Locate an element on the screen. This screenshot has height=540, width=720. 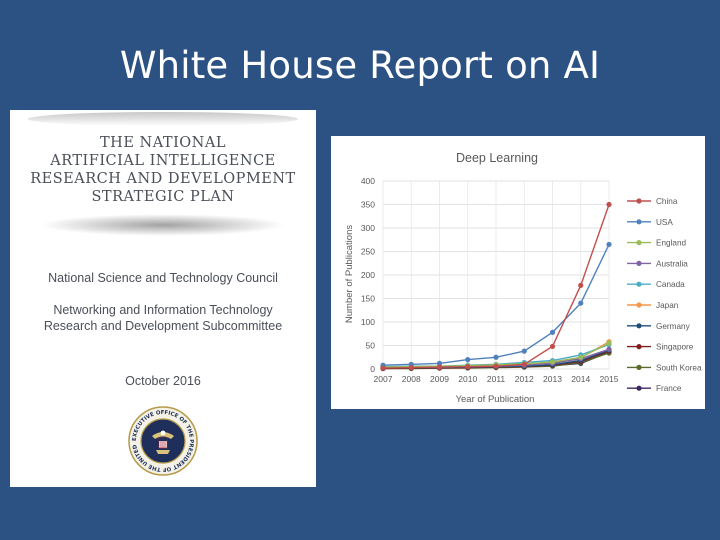
cover-shadow-top is located at coordinates (163, 119).